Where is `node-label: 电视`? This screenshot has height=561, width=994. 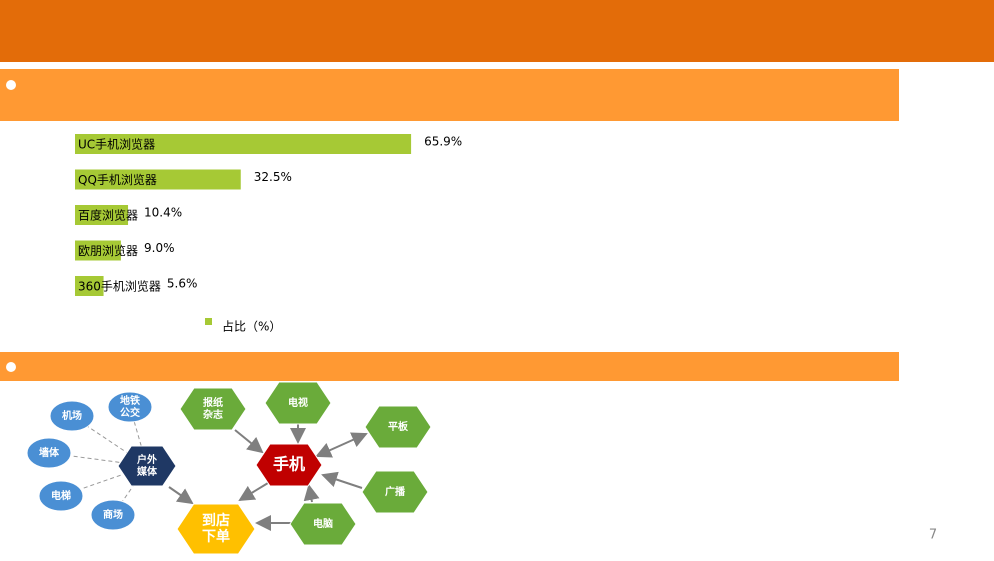
node-label: 电视 is located at coordinates (298, 402).